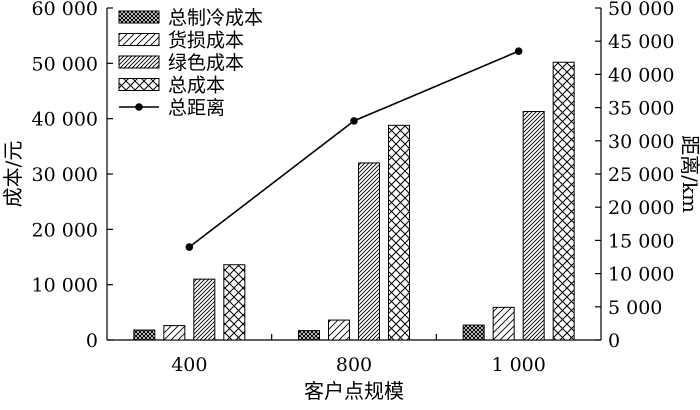 The width and height of the screenshot is (700, 410). What do you see at coordinates (641, 275) in the screenshot?
I see `right-tick-label: 10 000` at bounding box center [641, 275].